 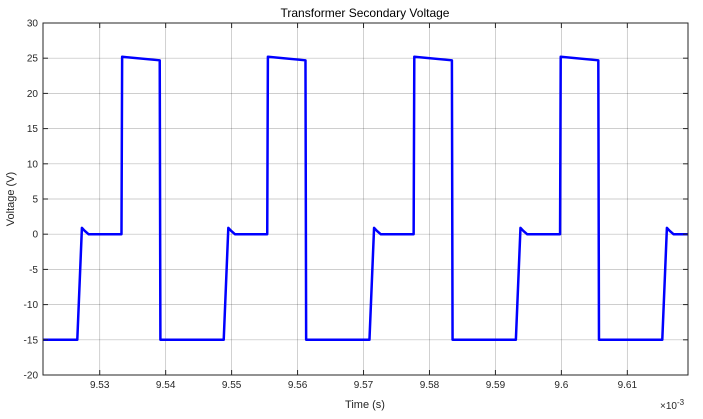 What do you see at coordinates (31, 376) in the screenshot?
I see `y-tick-label: -20` at bounding box center [31, 376].